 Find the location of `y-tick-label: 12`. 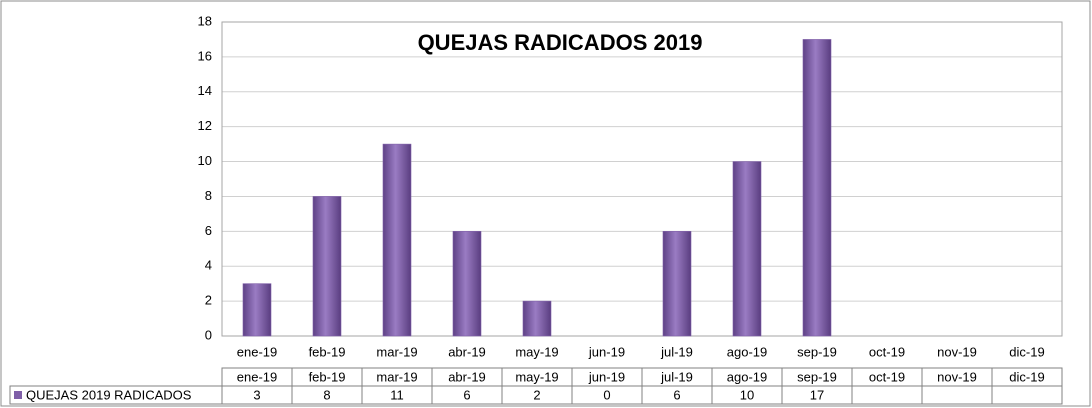

y-tick-label: 12 is located at coordinates (205, 125).